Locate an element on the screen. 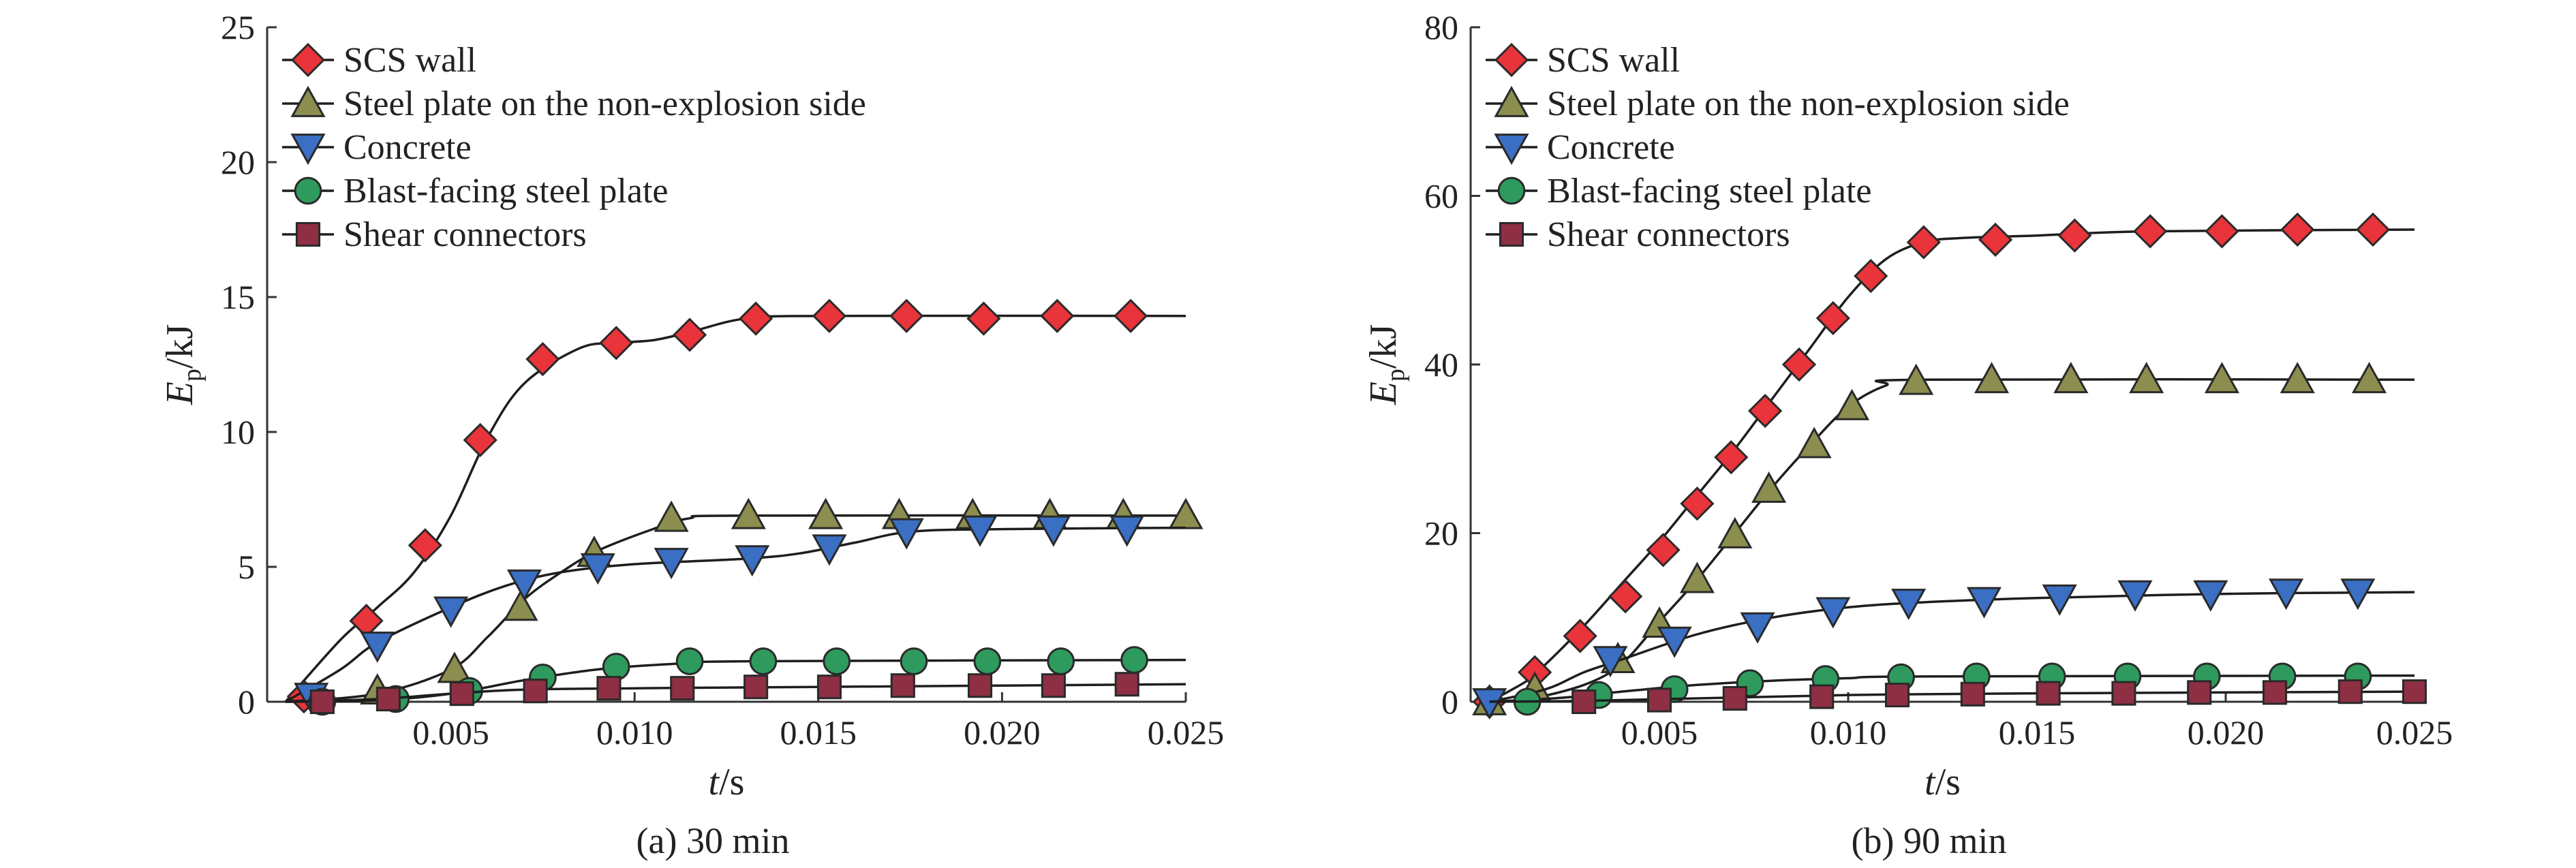 The image size is (2576, 868). y-tick-label: 20 is located at coordinates (1441, 533).